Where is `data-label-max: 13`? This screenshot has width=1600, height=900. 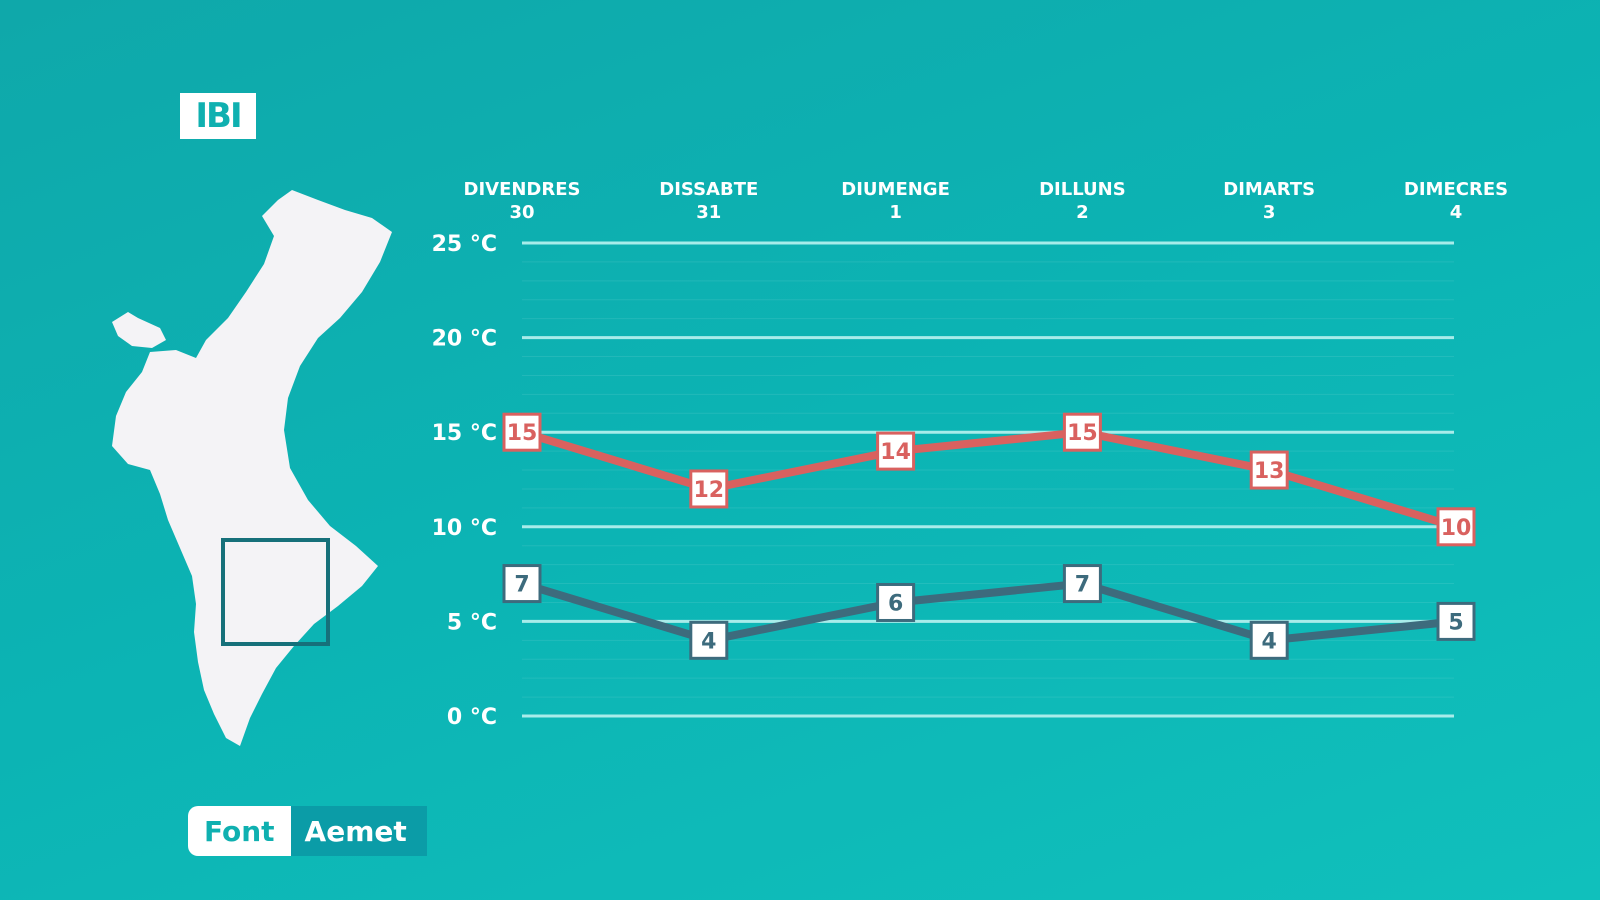
data-label-max: 13 is located at coordinates (1269, 471).